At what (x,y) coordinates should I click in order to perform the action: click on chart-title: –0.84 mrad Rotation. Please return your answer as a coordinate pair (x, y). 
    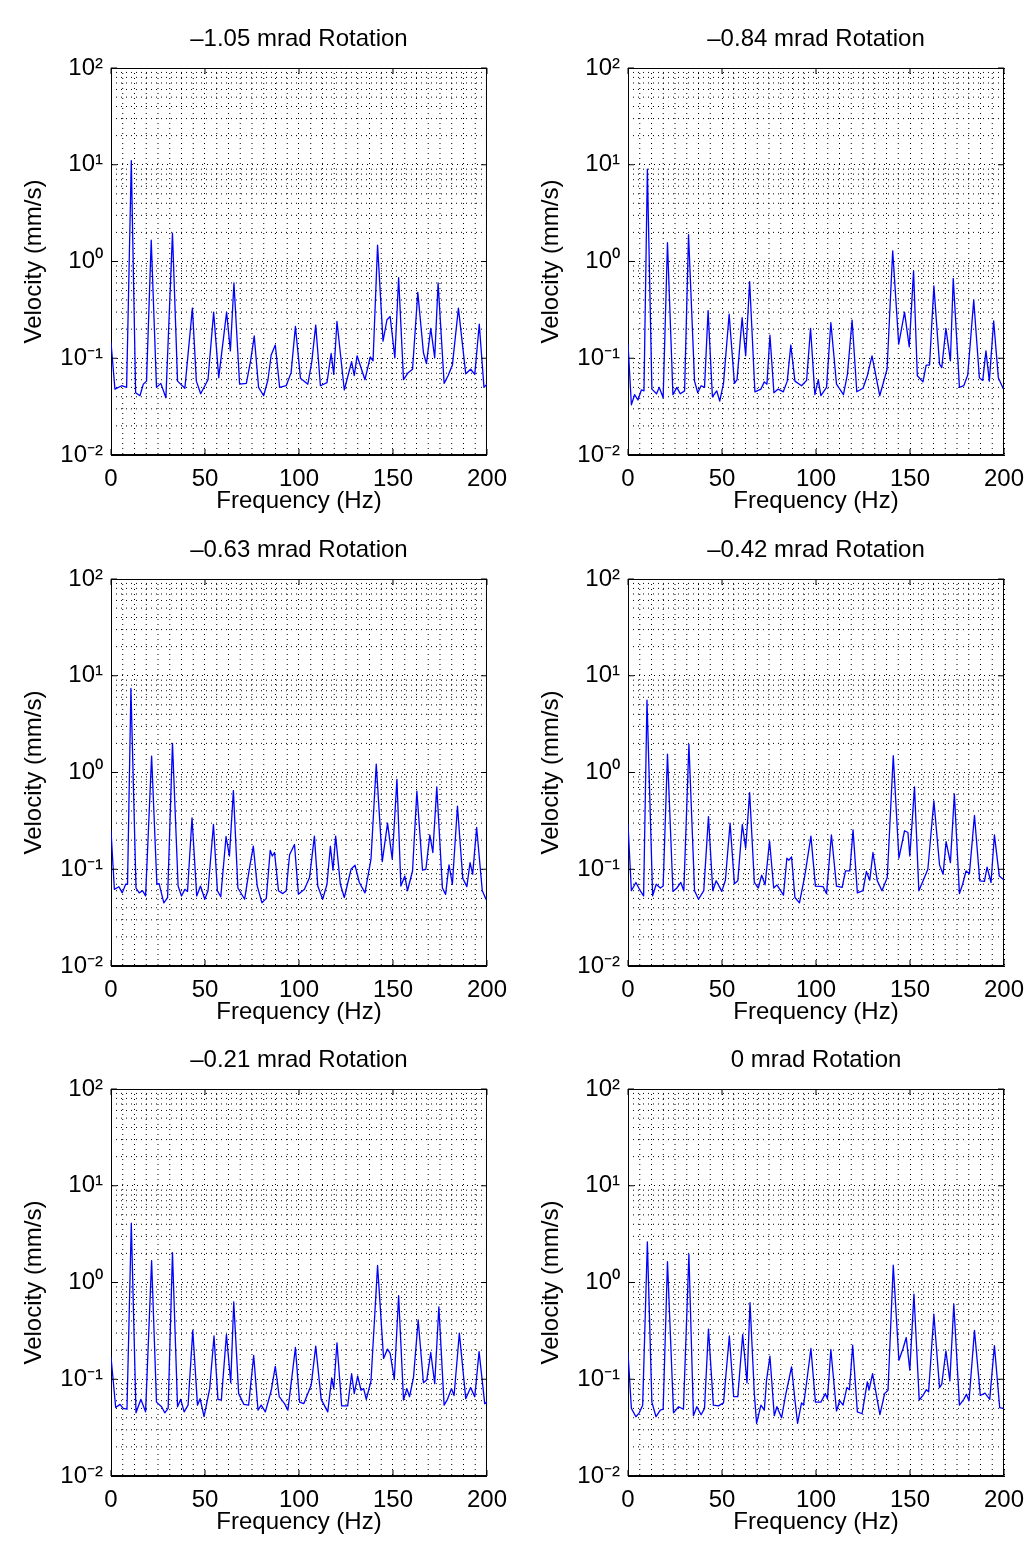
    Looking at the image, I should click on (816, 37).